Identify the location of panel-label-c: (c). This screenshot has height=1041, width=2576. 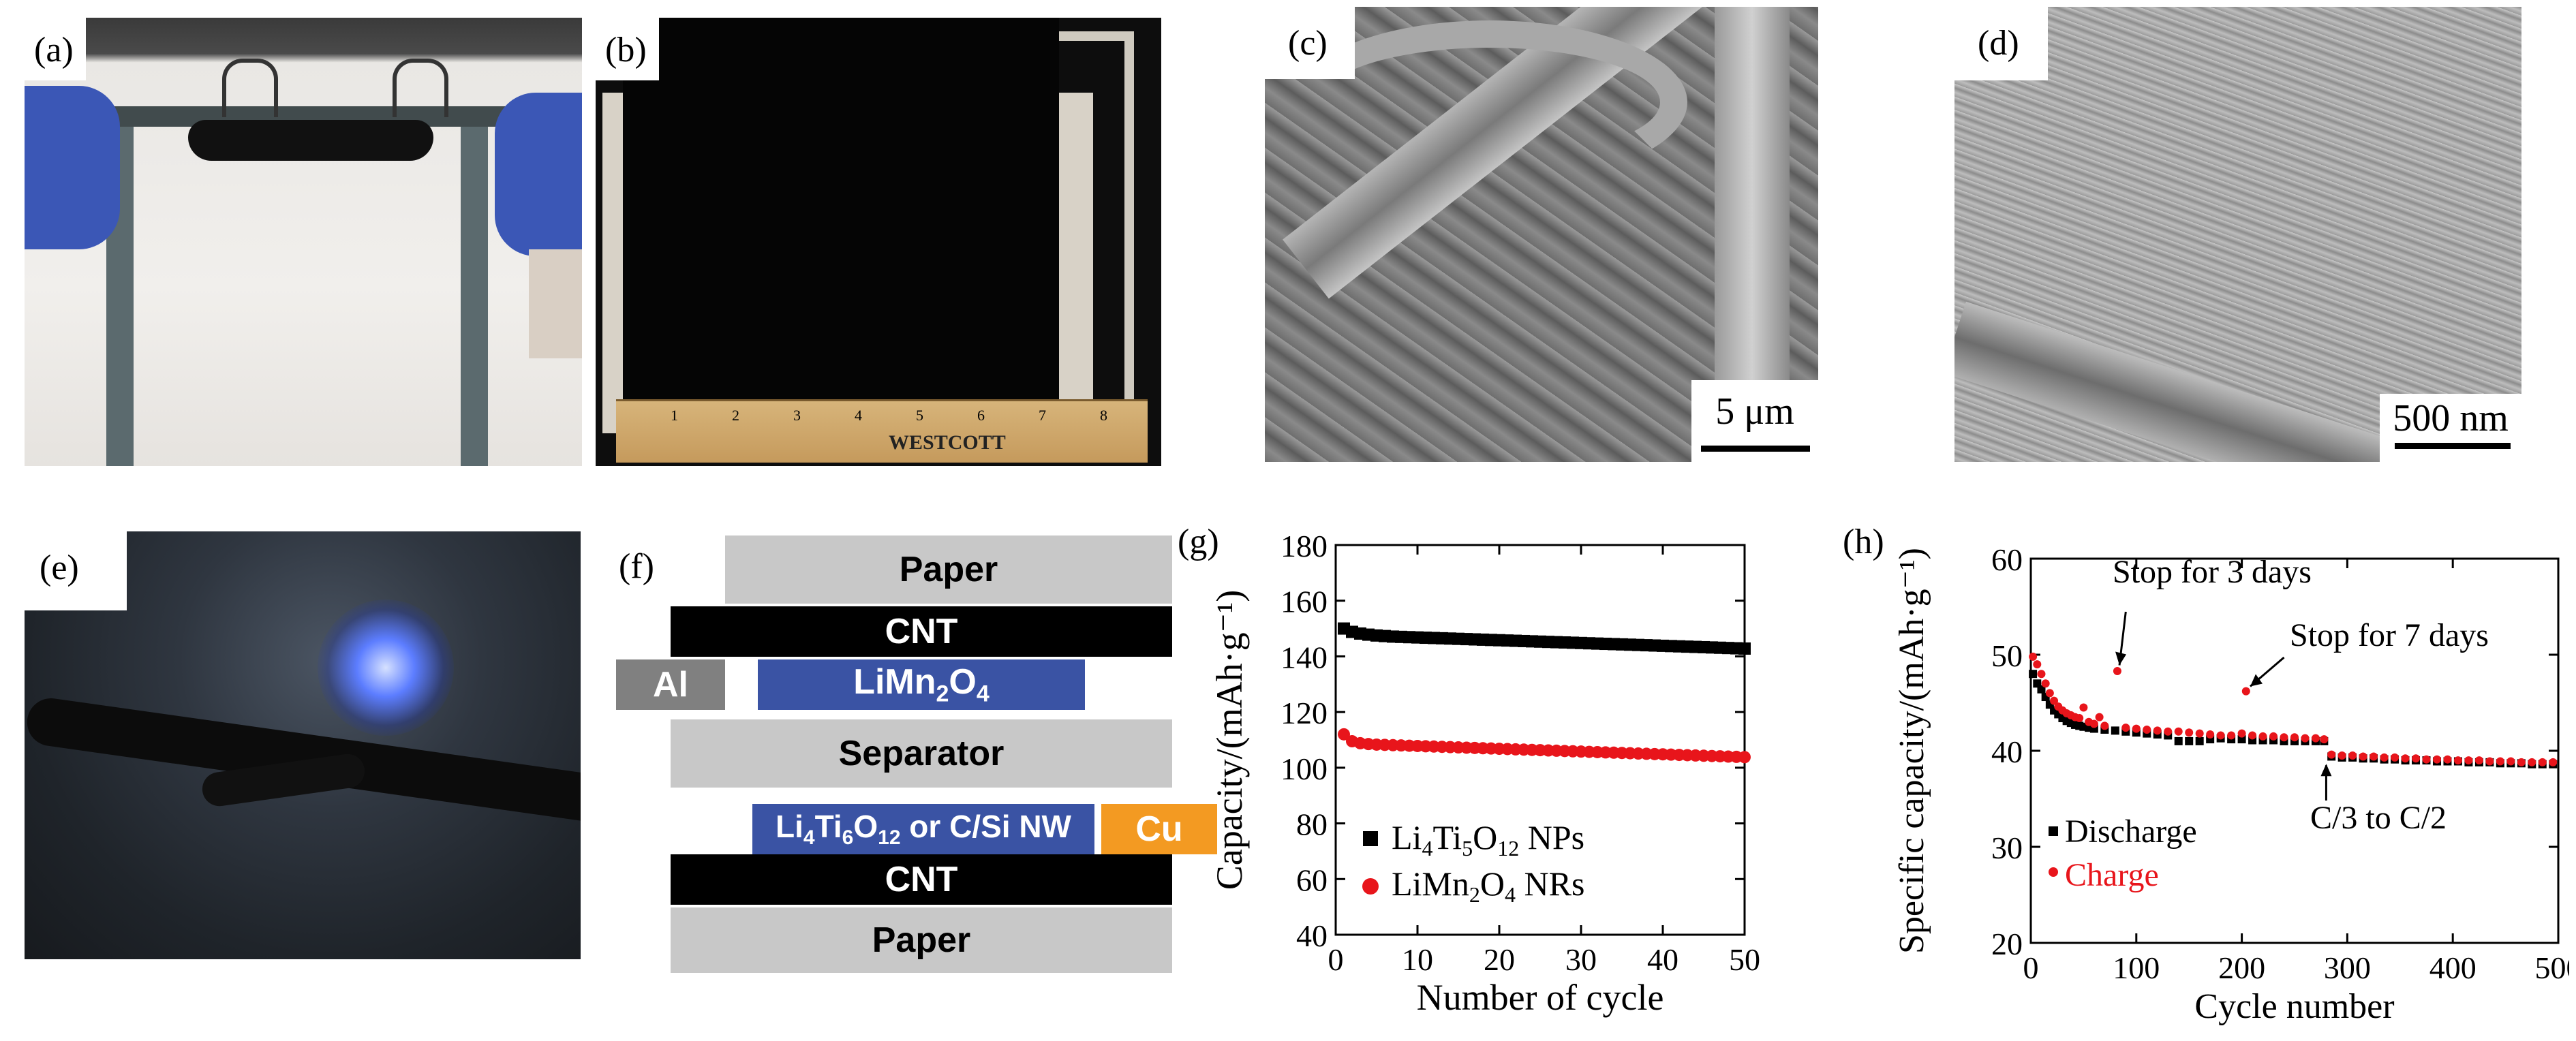
(1310, 43).